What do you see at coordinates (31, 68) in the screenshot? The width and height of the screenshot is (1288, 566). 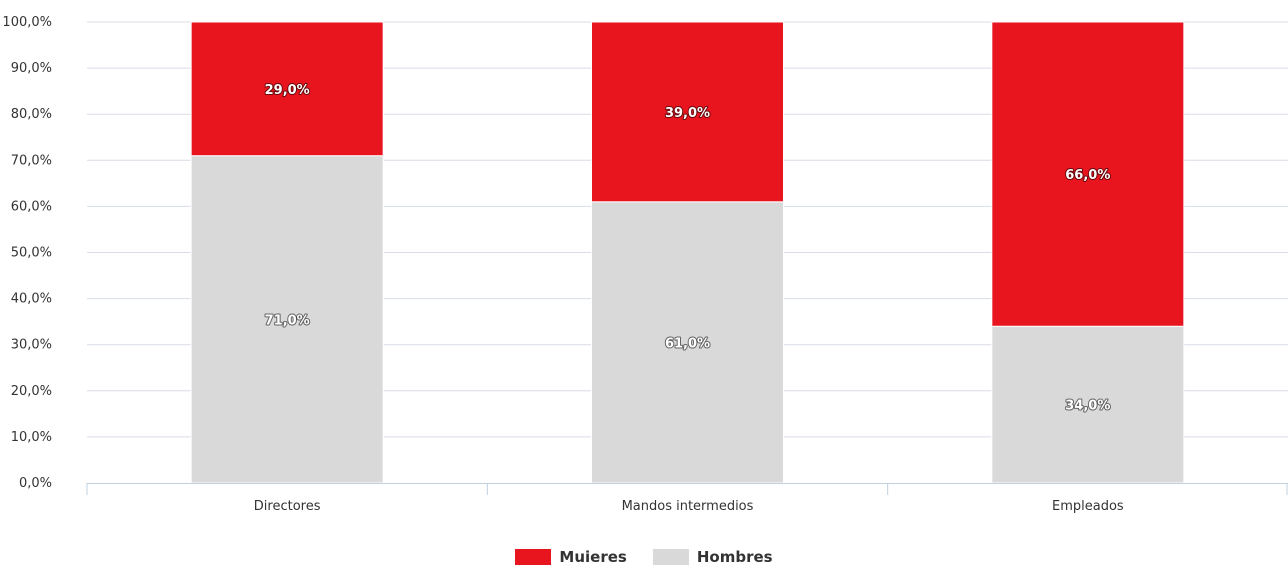 I see `y-tick-label: 90,0%` at bounding box center [31, 68].